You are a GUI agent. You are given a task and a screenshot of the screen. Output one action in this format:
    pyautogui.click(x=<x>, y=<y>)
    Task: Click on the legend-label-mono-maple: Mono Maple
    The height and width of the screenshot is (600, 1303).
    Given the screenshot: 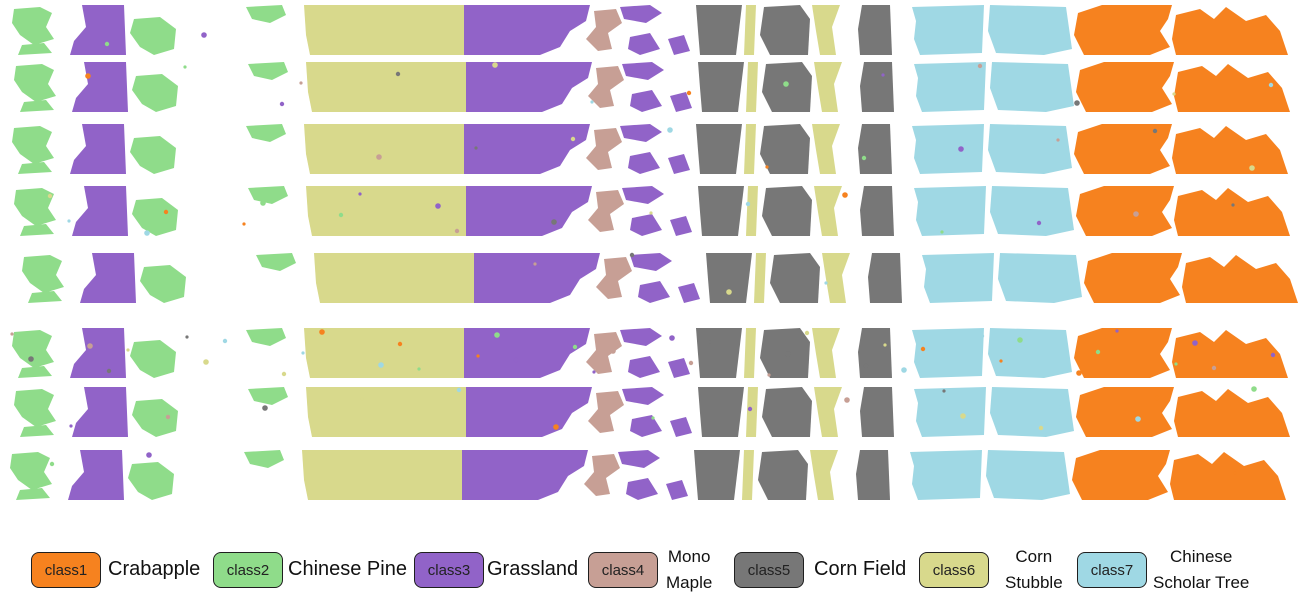 What is the action you would take?
    pyautogui.click(x=689, y=570)
    